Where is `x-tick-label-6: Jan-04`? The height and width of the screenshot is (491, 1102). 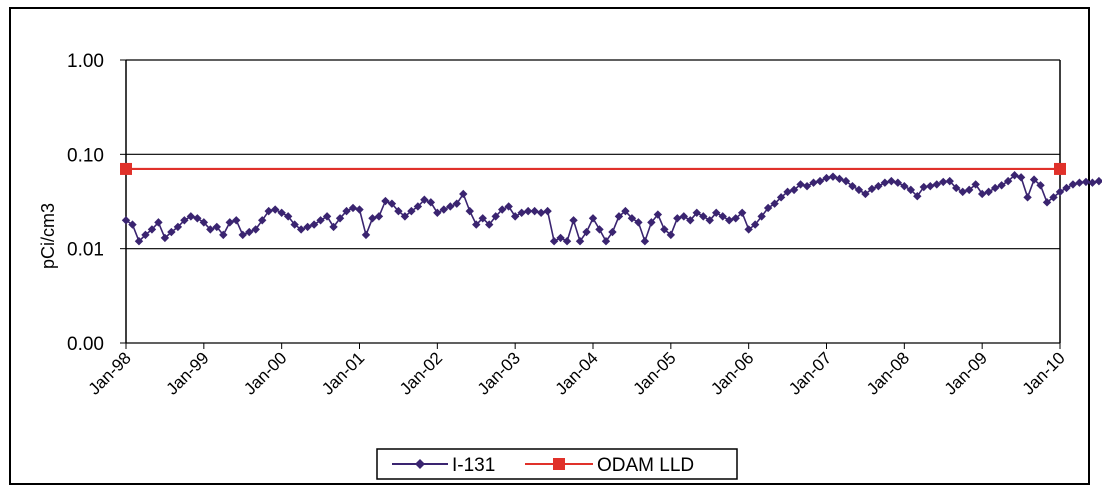 x-tick-label-6: Jan-04 is located at coordinates (577, 373).